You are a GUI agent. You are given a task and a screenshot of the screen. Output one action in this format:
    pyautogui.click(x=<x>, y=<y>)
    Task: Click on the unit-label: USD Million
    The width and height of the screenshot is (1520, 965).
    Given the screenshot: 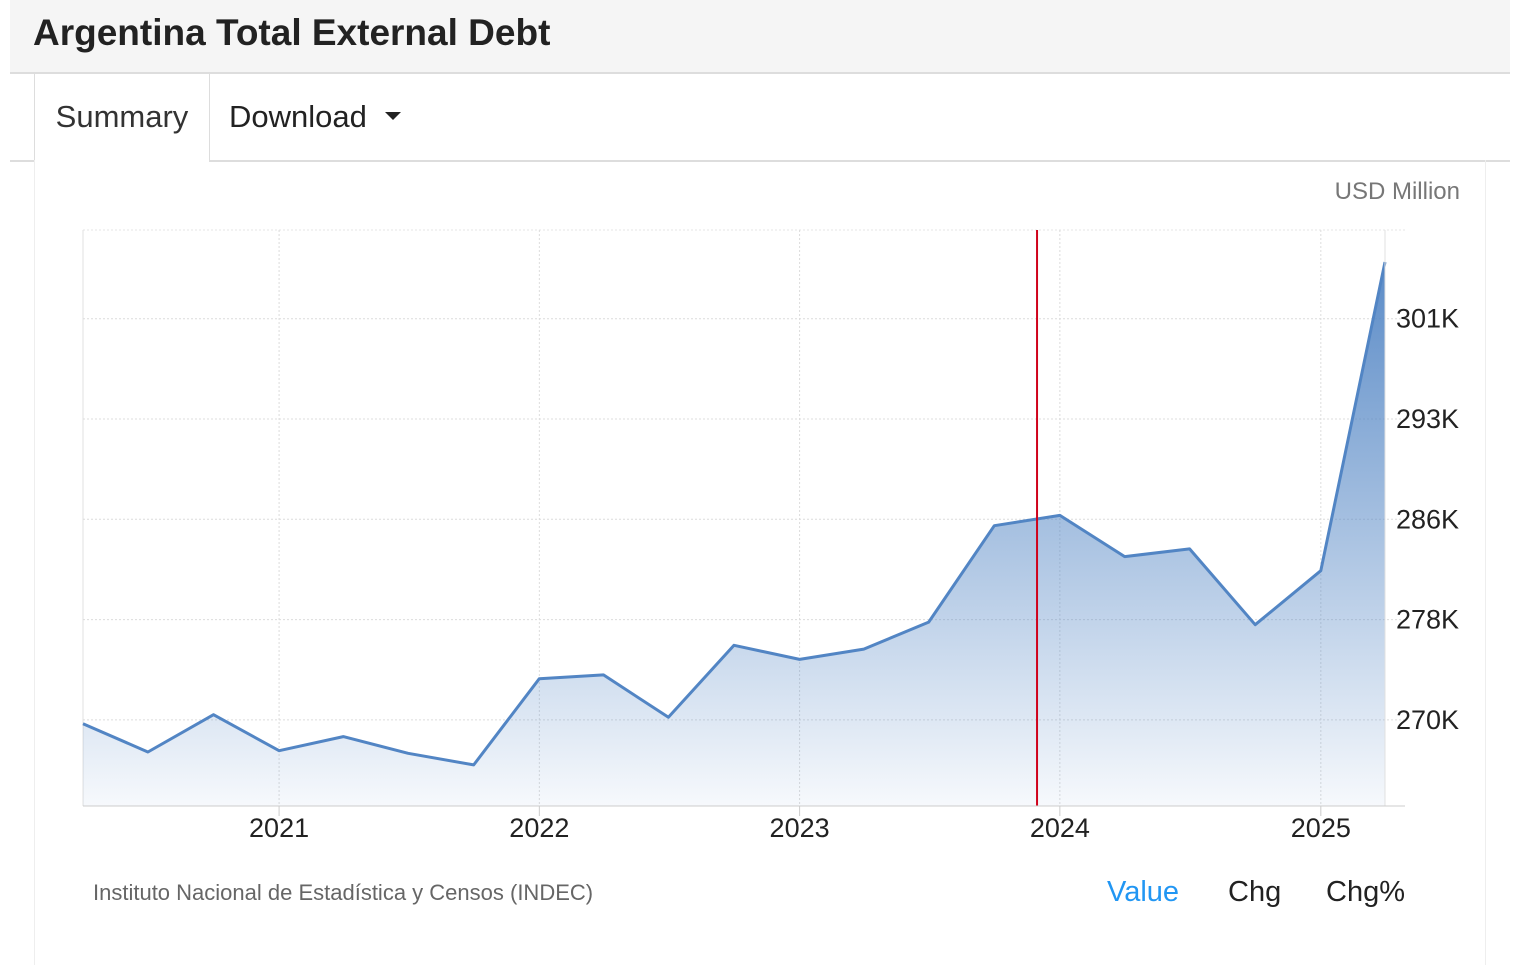 What is the action you would take?
    pyautogui.click(x=1397, y=191)
    